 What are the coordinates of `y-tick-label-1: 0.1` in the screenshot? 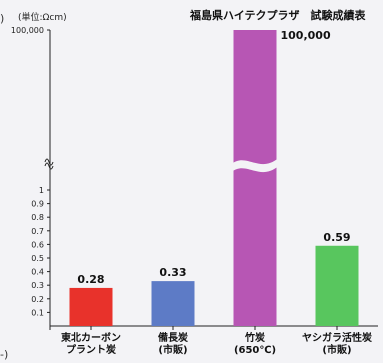 It's located at (37, 312).